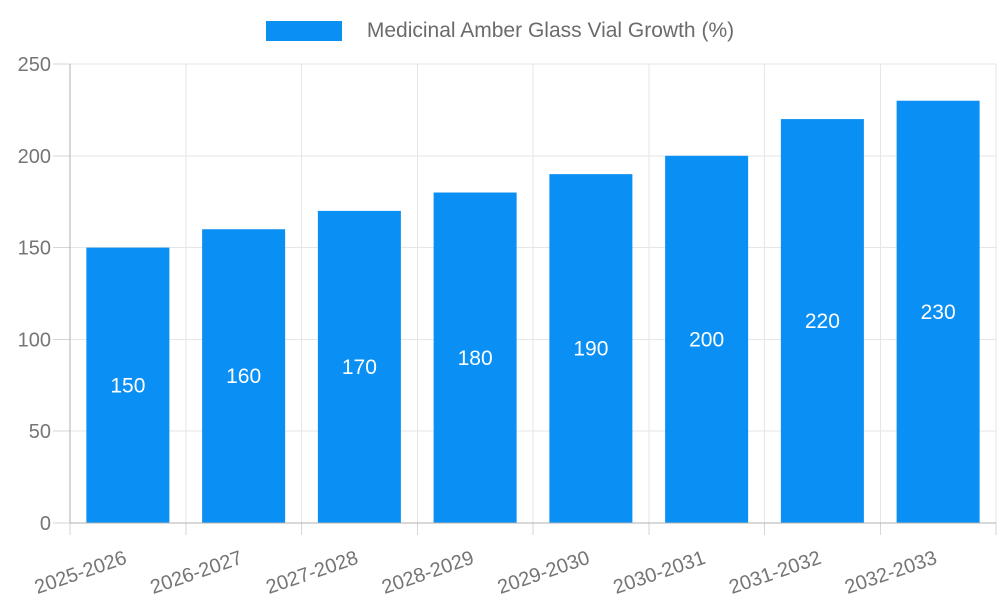 The image size is (1000, 600). What do you see at coordinates (660, 573) in the screenshot?
I see `x-tick-label: 2030-2031` at bounding box center [660, 573].